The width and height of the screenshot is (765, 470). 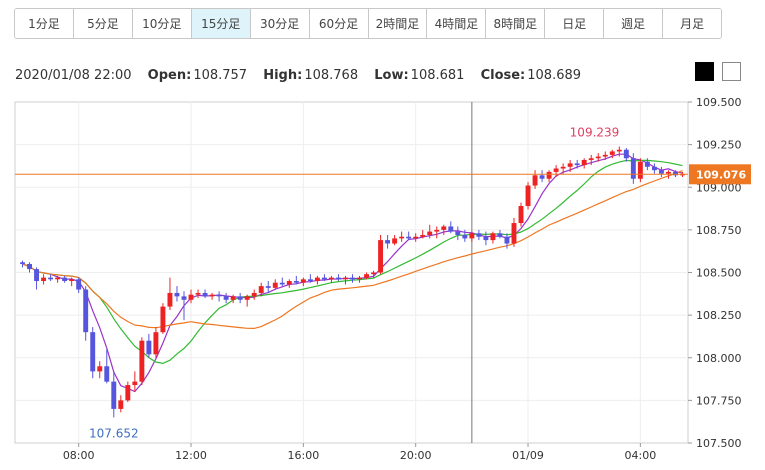 I want to click on tab-timeframe-11: 月足, so click(x=692, y=23).